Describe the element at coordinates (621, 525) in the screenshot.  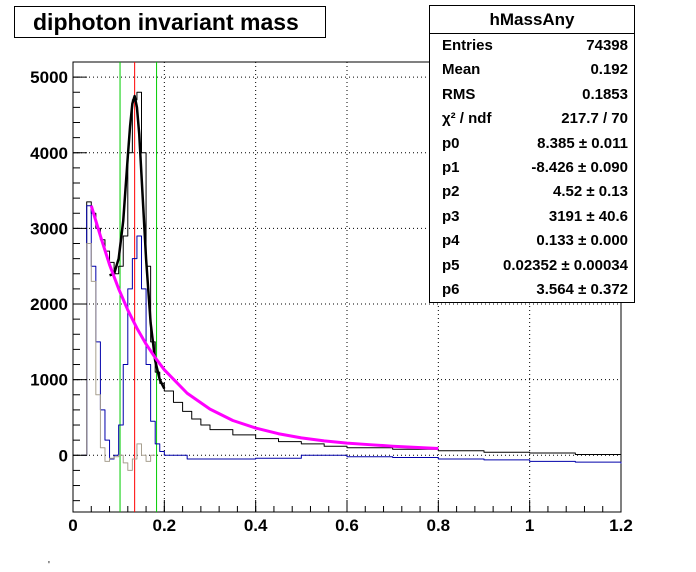
I see `x-tick-label: 1.2` at that location.